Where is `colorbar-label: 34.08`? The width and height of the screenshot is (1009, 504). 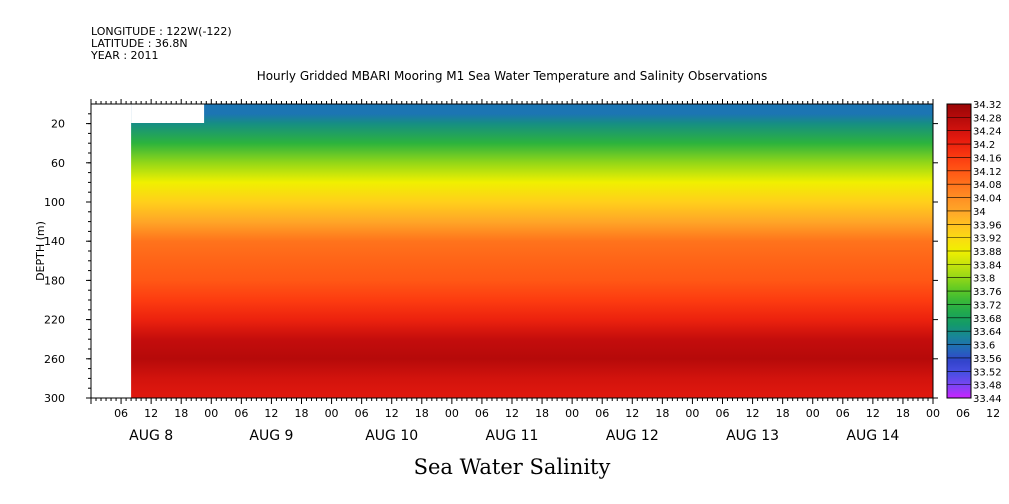
colorbar-label: 34.08 is located at coordinates (987, 185).